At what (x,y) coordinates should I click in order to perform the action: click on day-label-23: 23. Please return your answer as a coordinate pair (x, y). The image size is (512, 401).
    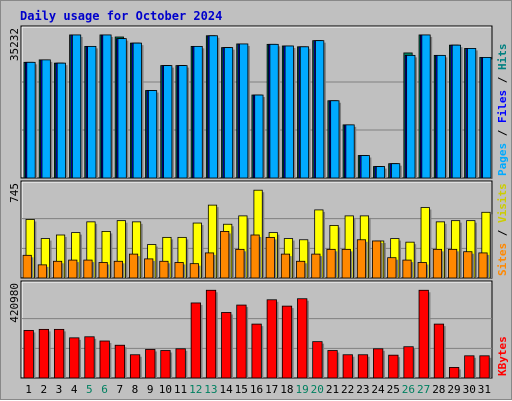
    Looking at the image, I should click on (362, 389).